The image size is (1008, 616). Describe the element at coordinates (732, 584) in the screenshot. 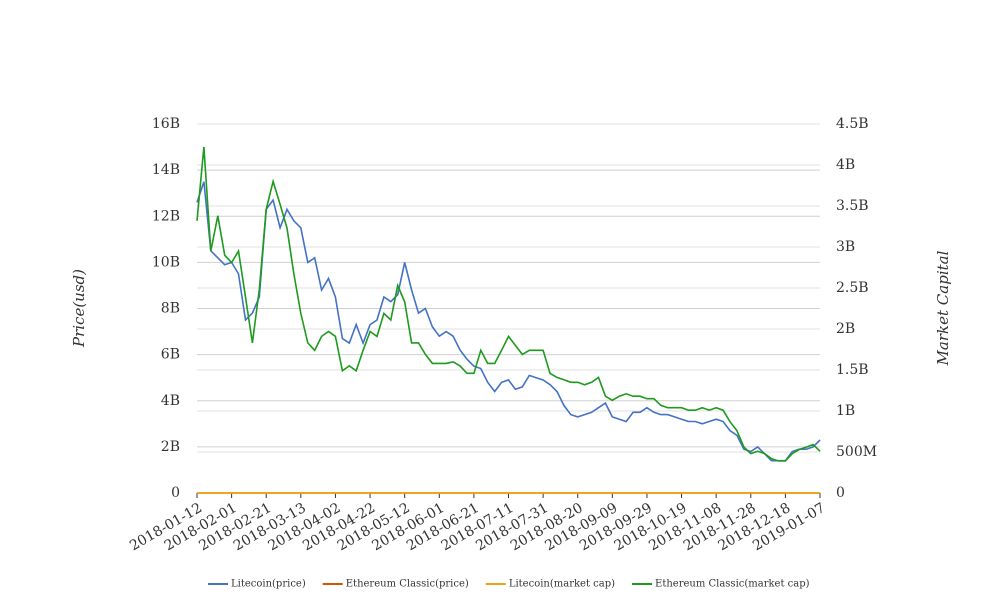

I see `legend-label: Ethereum Classic(market cap)` at that location.